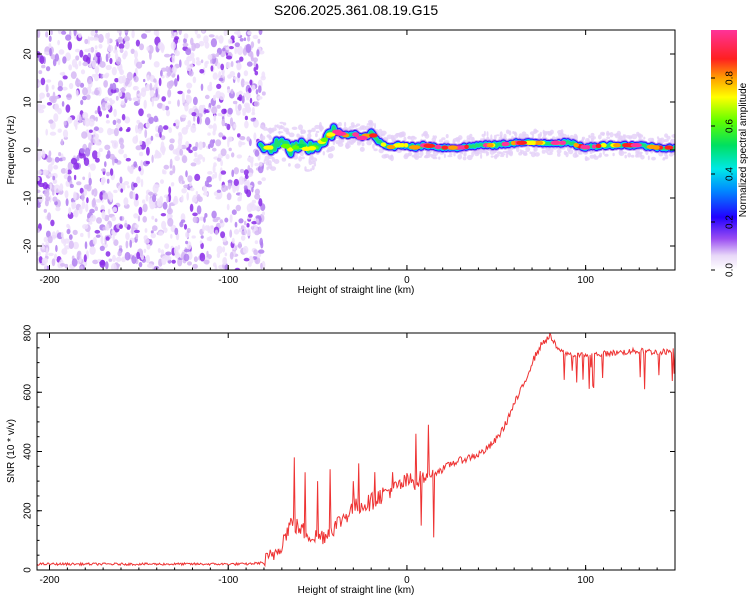 This screenshot has width=750, height=600. Describe the element at coordinates (28, 245) in the screenshot. I see `y-tick-label: -20` at that location.